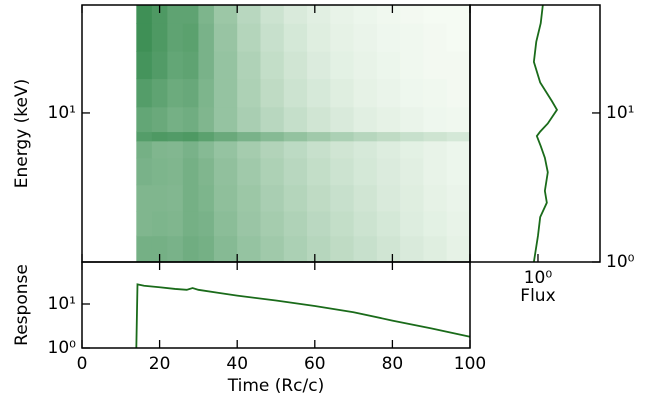 The width and height of the screenshot is (666, 408). I want to click on x-axis-label: Flux, so click(537, 296).